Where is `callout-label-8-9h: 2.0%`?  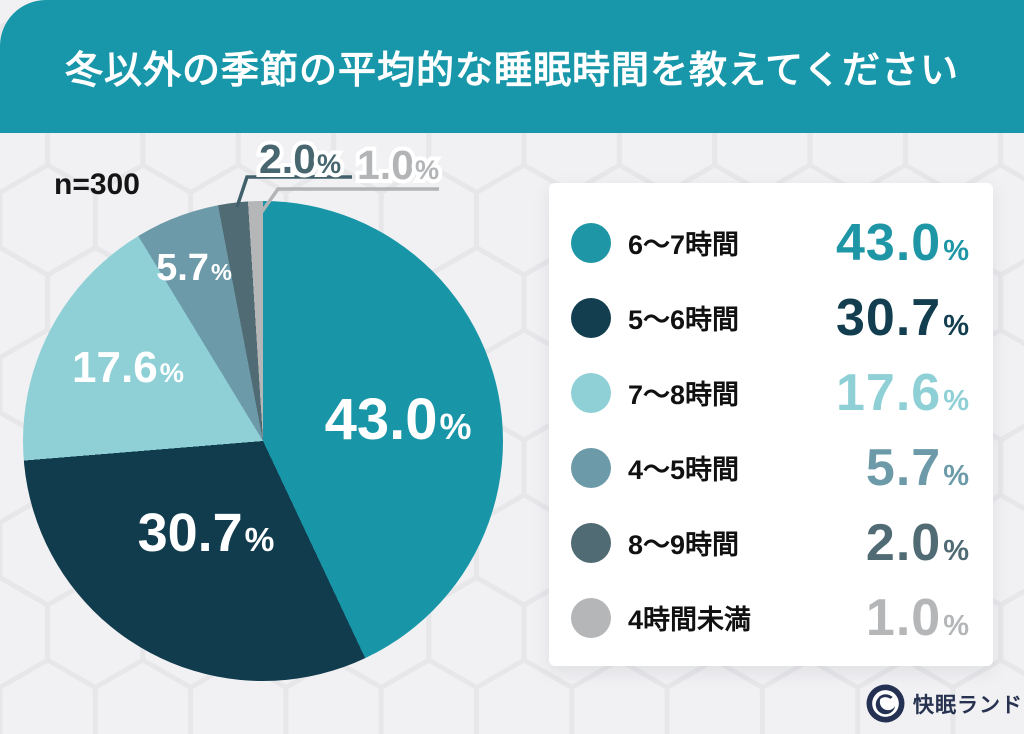 callout-label-8-9h: 2.0% is located at coordinates (300, 160).